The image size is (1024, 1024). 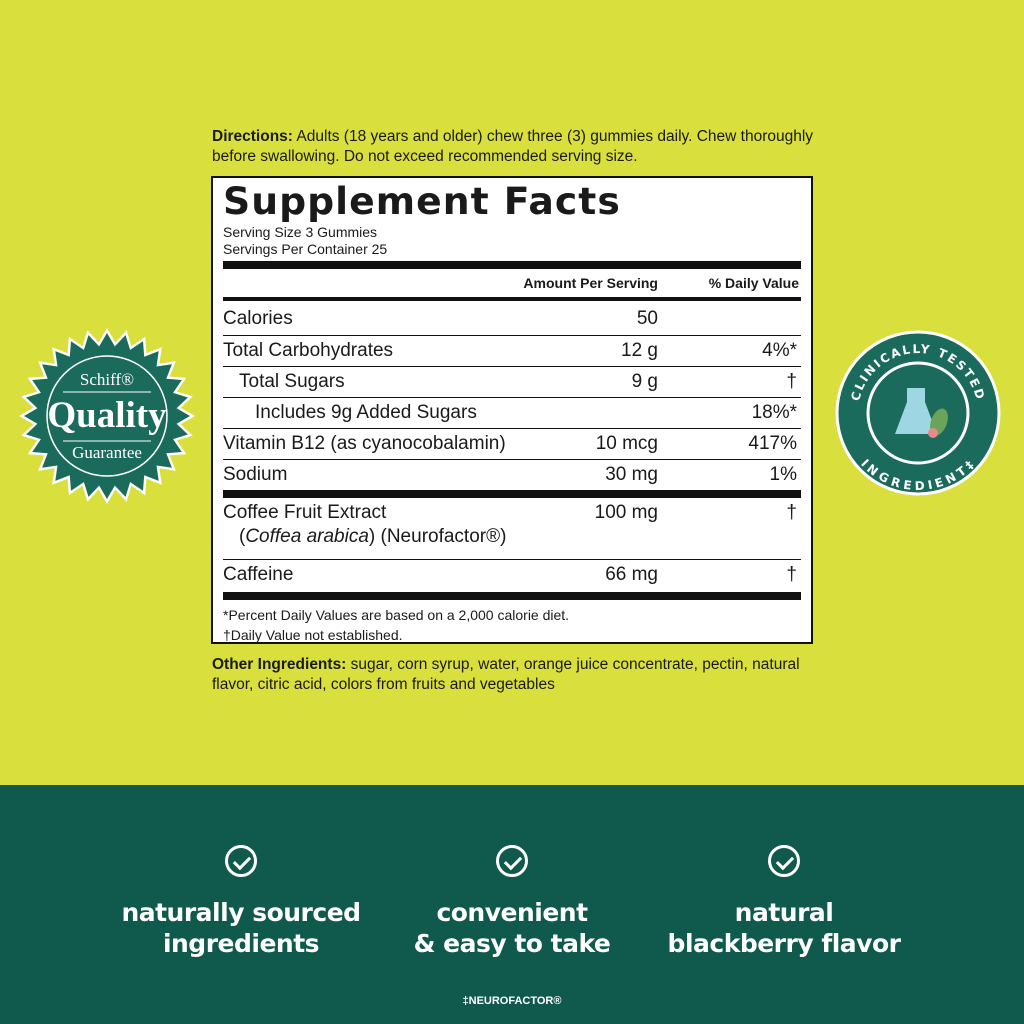 I want to click on feature-convenient: convenient & easy to take, so click(x=512, y=902).